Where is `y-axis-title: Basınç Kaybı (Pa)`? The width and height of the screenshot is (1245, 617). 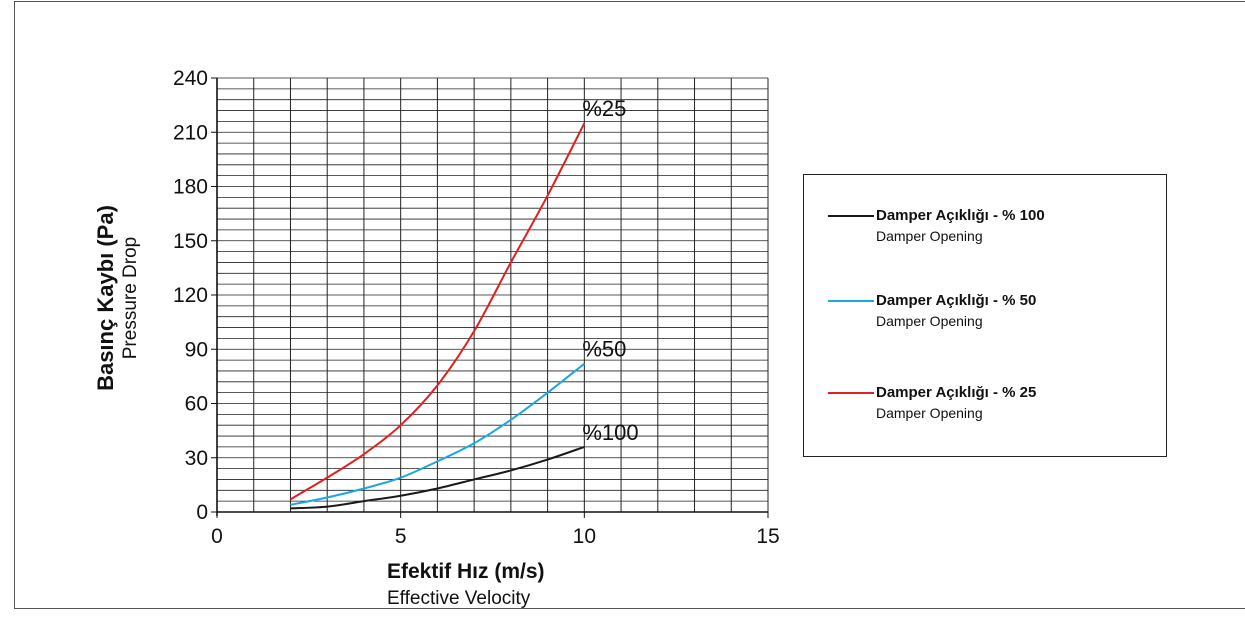 y-axis-title: Basınç Kaybı (Pa) is located at coordinates (105, 298).